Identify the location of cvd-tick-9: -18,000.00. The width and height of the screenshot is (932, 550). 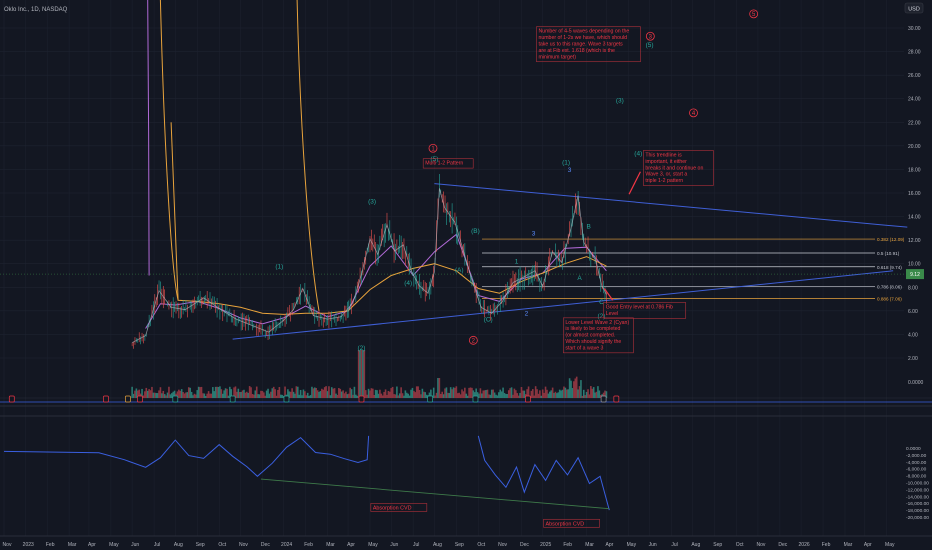
(917, 511).